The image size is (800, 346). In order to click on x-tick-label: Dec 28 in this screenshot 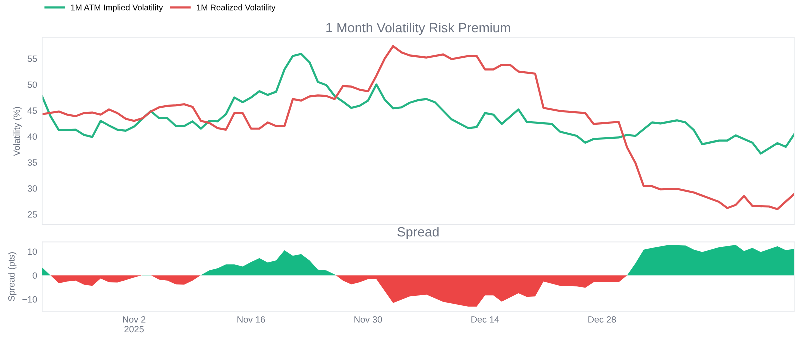, I will do `click(602, 319)`.